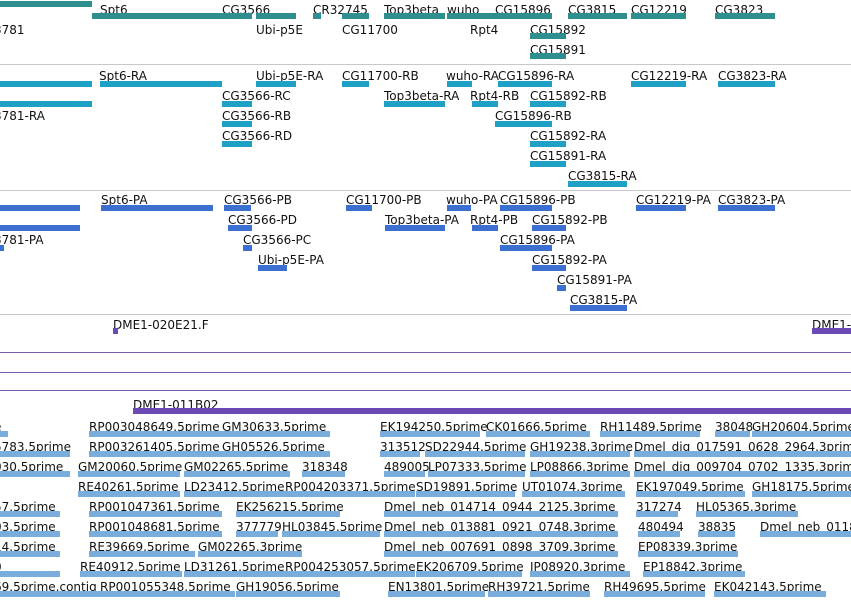 The height and width of the screenshot is (602, 851). I want to click on transcripts-label: CG11700-RB, so click(380, 76).